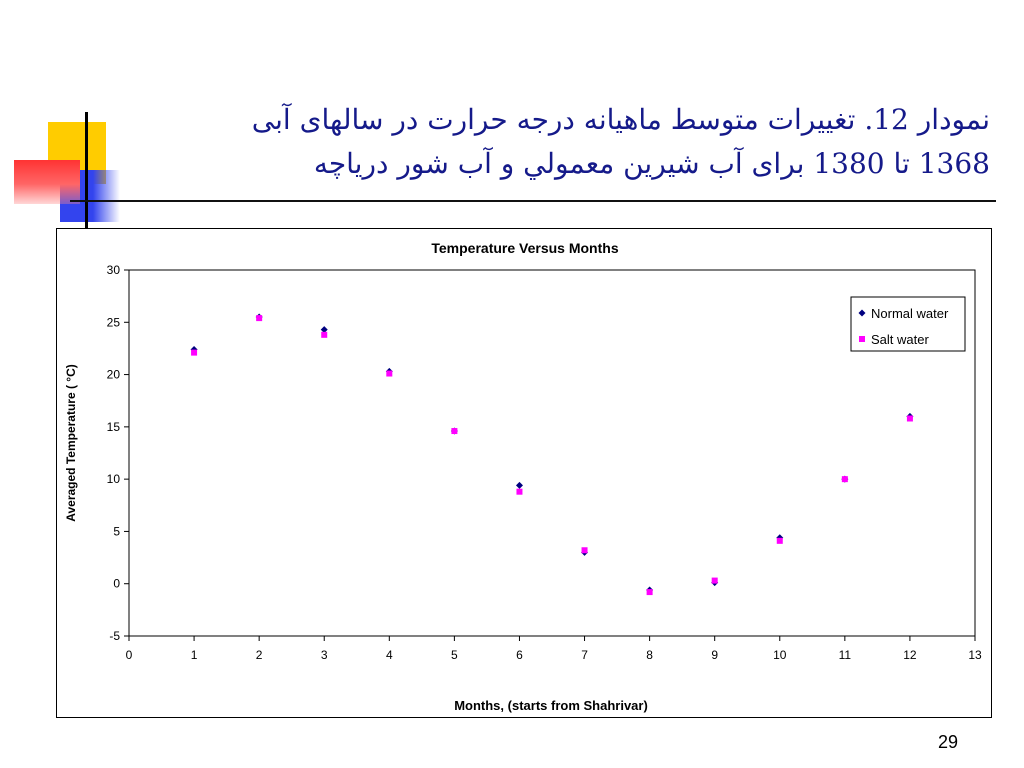 This screenshot has height=768, width=1024. I want to click on y-tick-label: 30, so click(114, 270).